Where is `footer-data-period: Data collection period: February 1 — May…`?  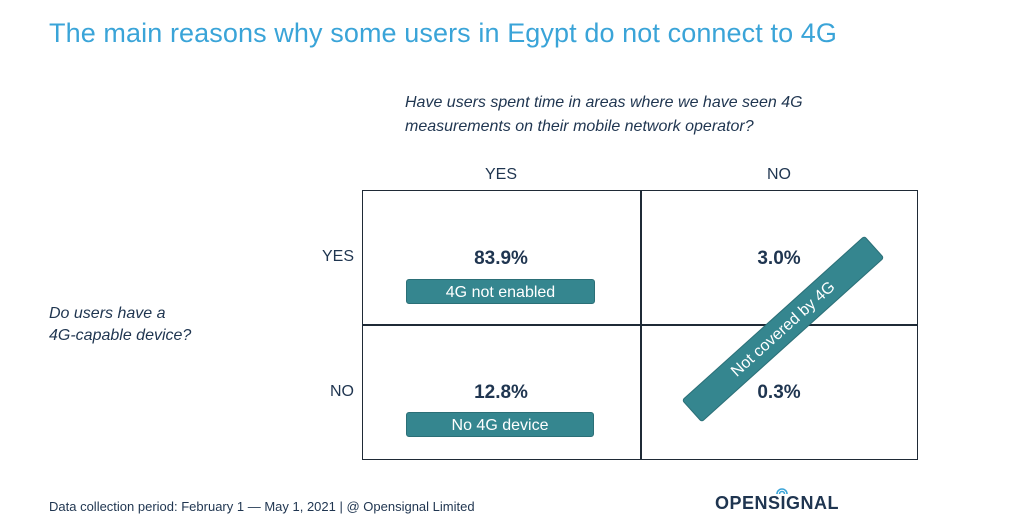
footer-data-period: Data collection period: February 1 — May… is located at coordinates (262, 506).